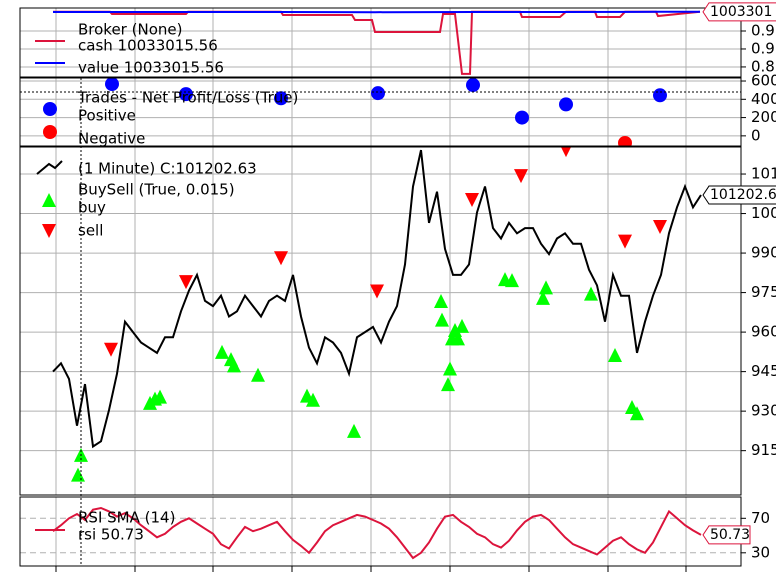 Image resolution: width=776 pixels, height=579 pixels. I want to click on y-tick-label: 930, so click(763, 411).